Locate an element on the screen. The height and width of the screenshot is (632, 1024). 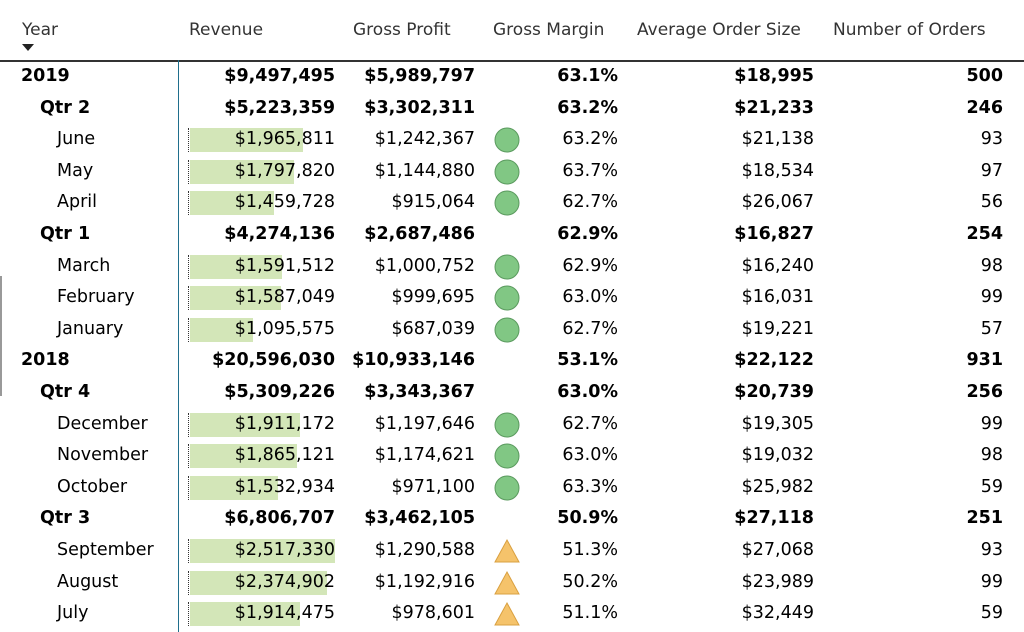
row-label: February is located at coordinates (96, 297).